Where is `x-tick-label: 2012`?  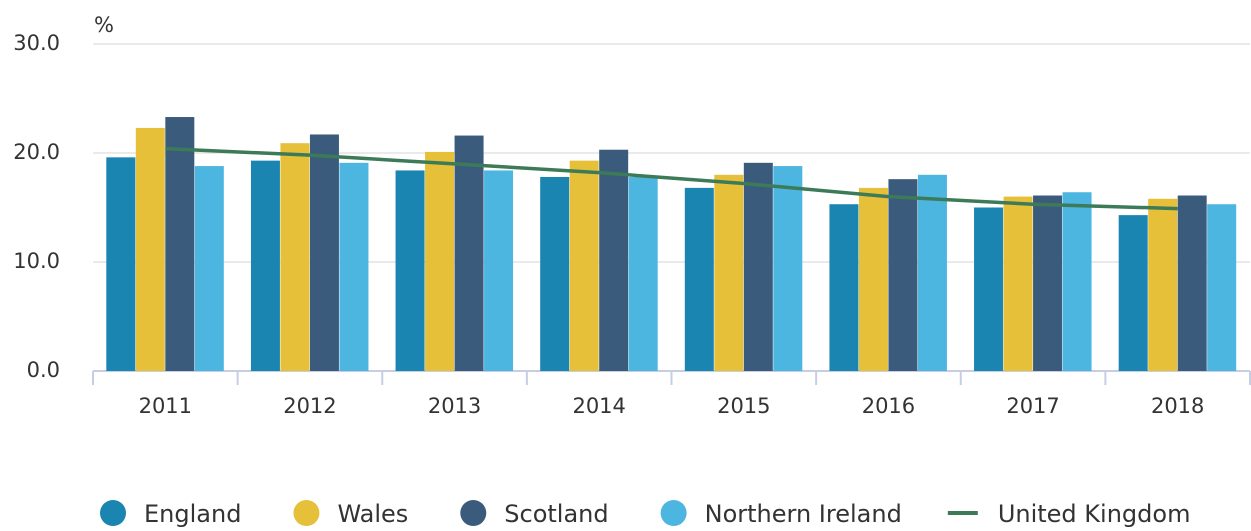 x-tick-label: 2012 is located at coordinates (309, 406).